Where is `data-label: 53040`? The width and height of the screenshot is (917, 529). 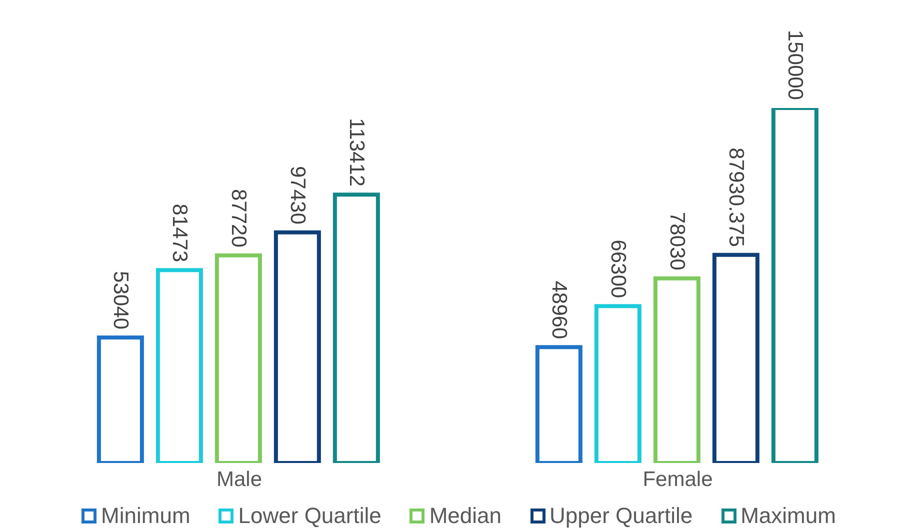 data-label: 53040 is located at coordinates (120, 300).